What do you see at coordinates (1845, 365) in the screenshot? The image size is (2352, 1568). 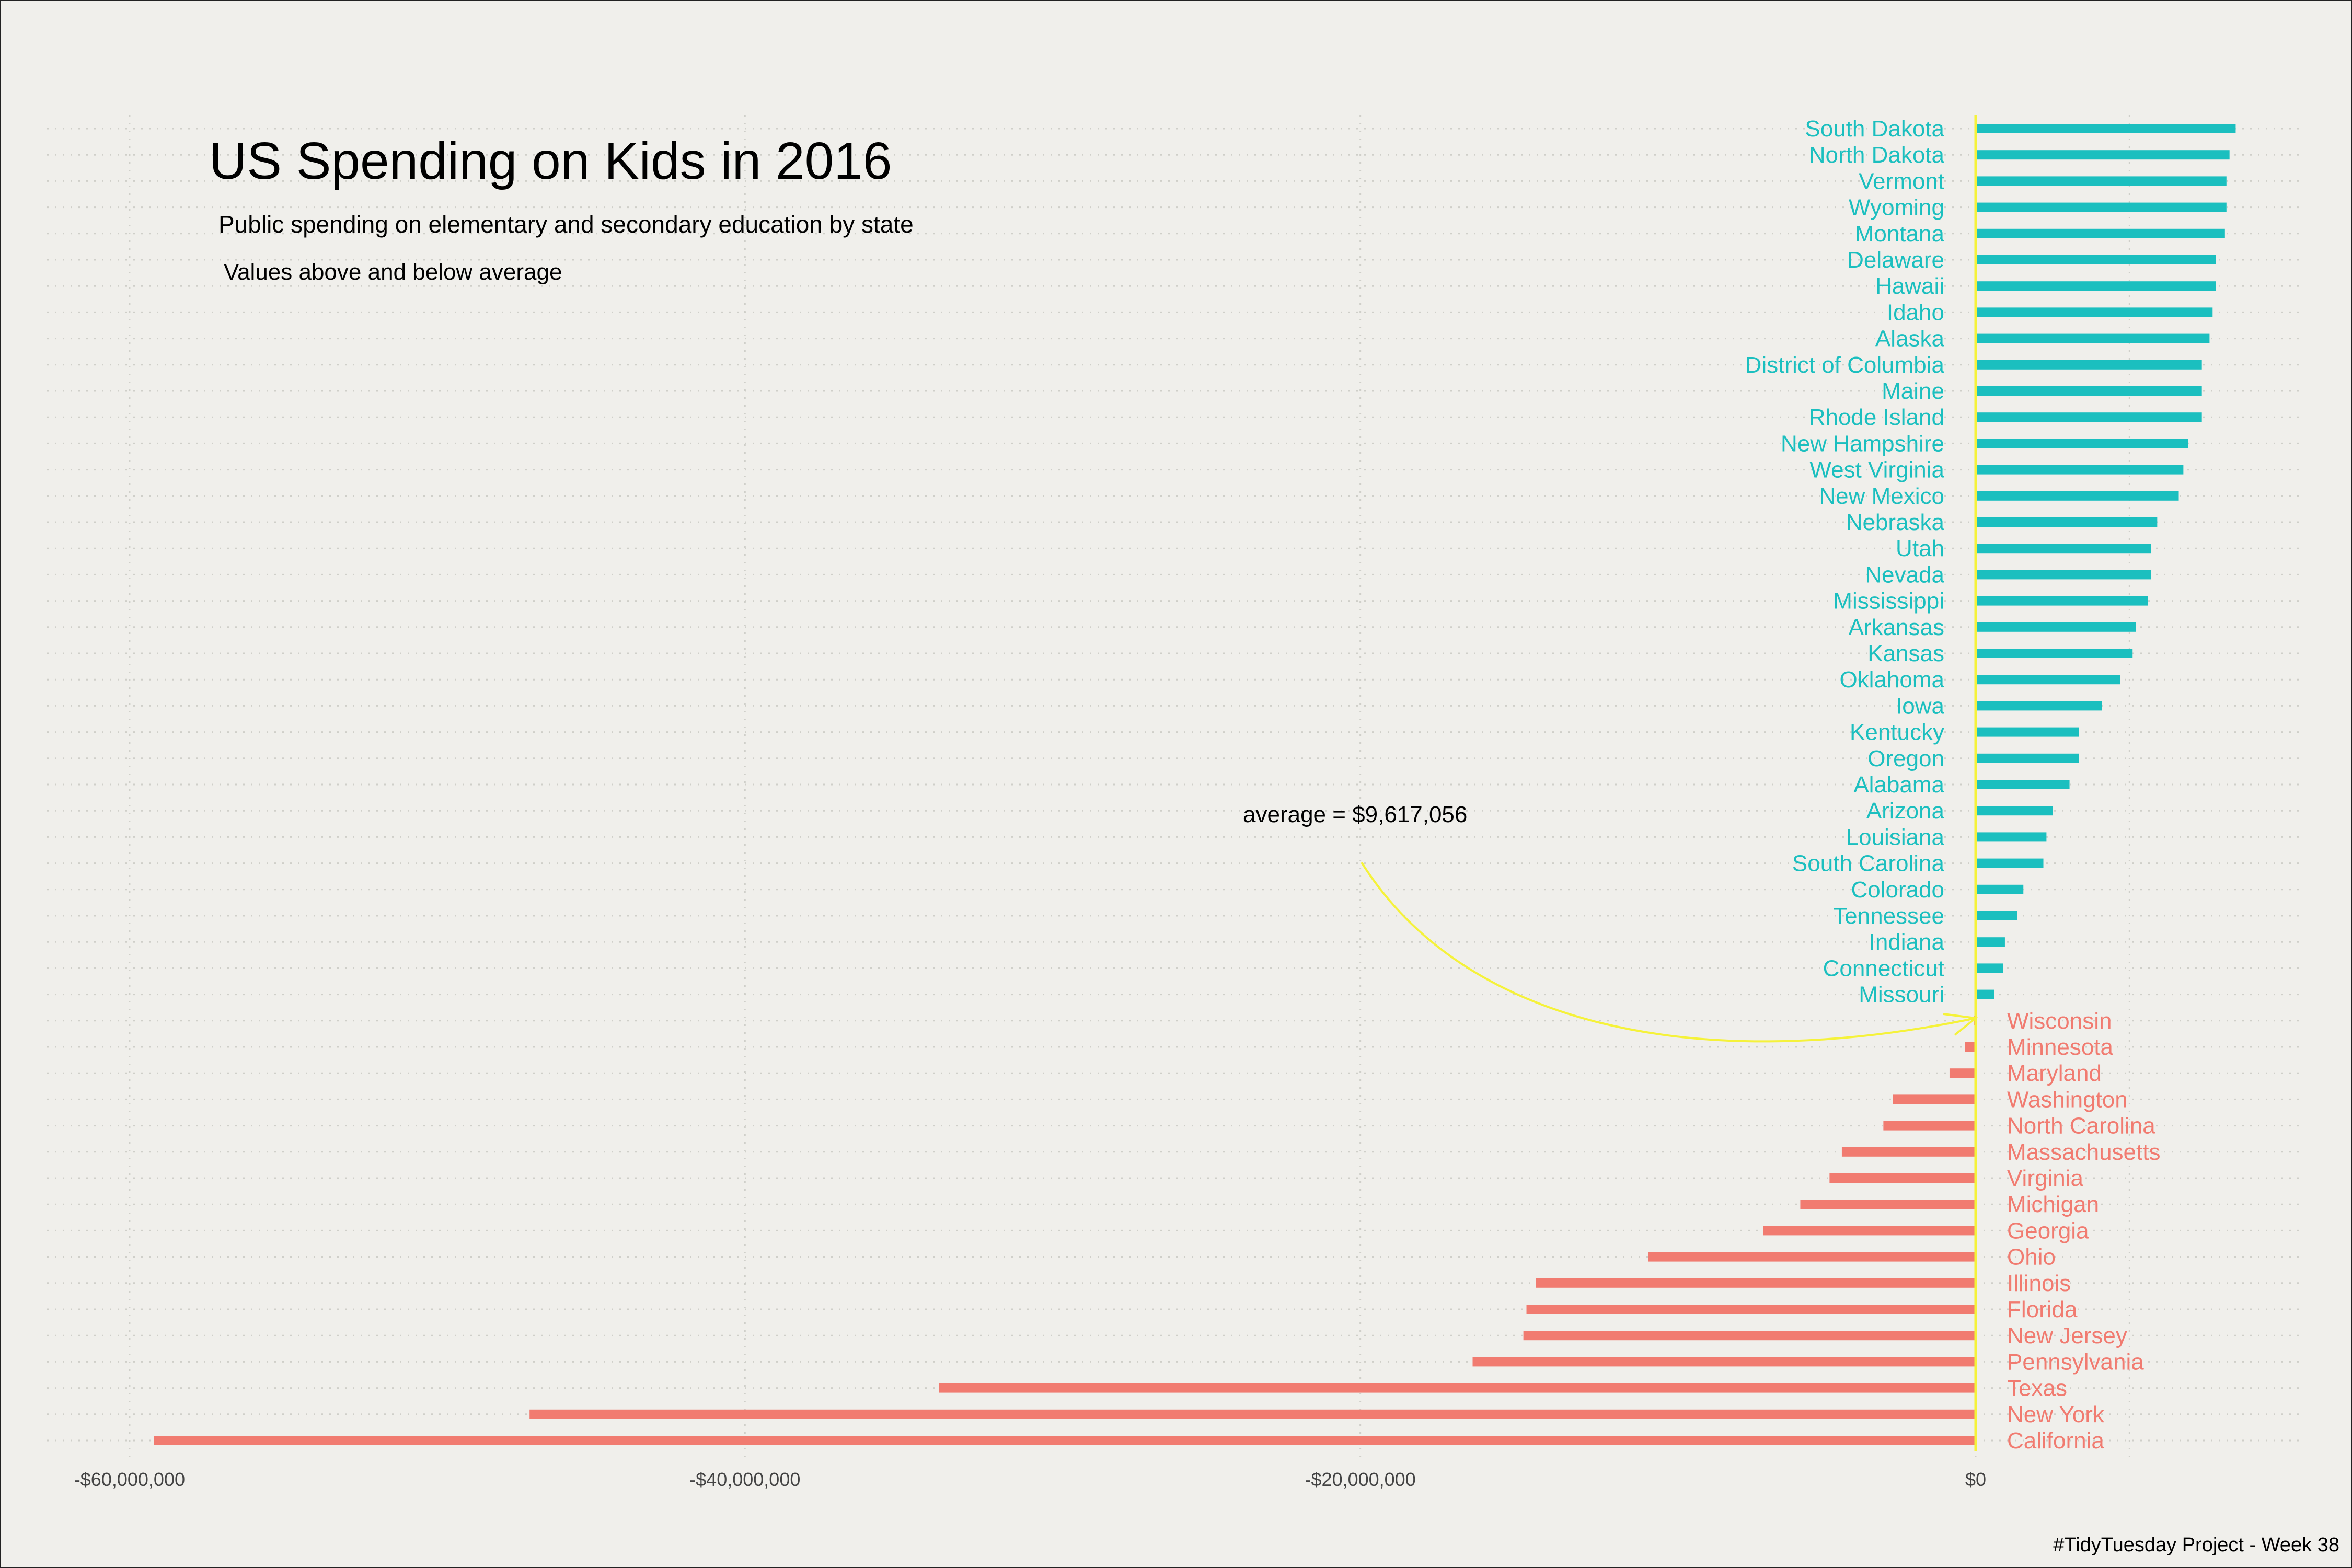 I see `category-label: District of Columbia` at bounding box center [1845, 365].